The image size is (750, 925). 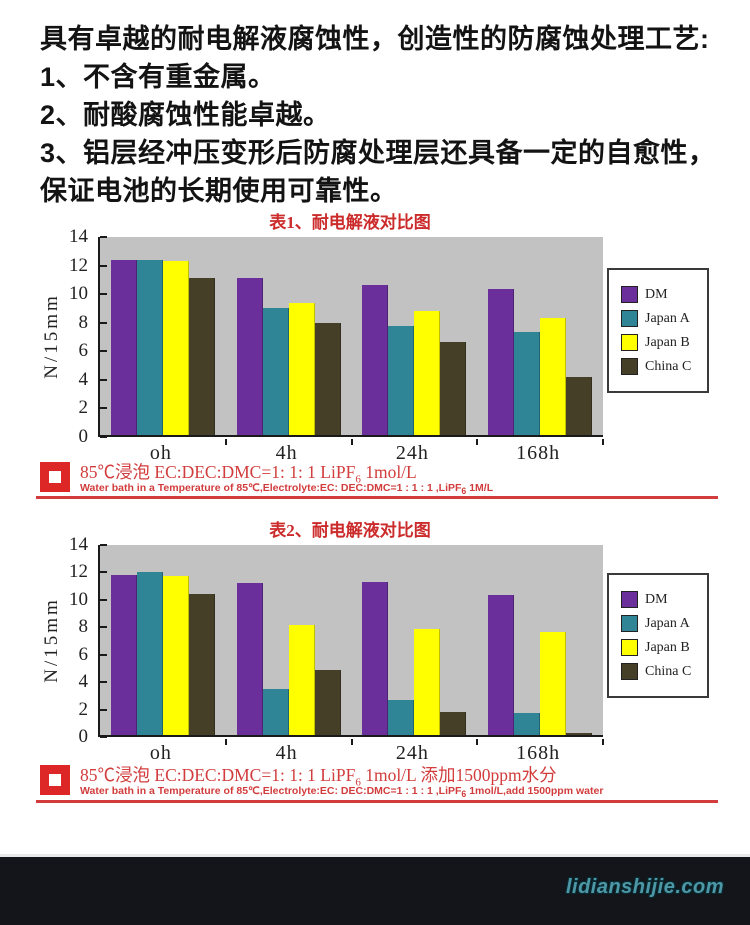 What do you see at coordinates (375, 360) in the screenshot?
I see `bar-dm-24h` at bounding box center [375, 360].